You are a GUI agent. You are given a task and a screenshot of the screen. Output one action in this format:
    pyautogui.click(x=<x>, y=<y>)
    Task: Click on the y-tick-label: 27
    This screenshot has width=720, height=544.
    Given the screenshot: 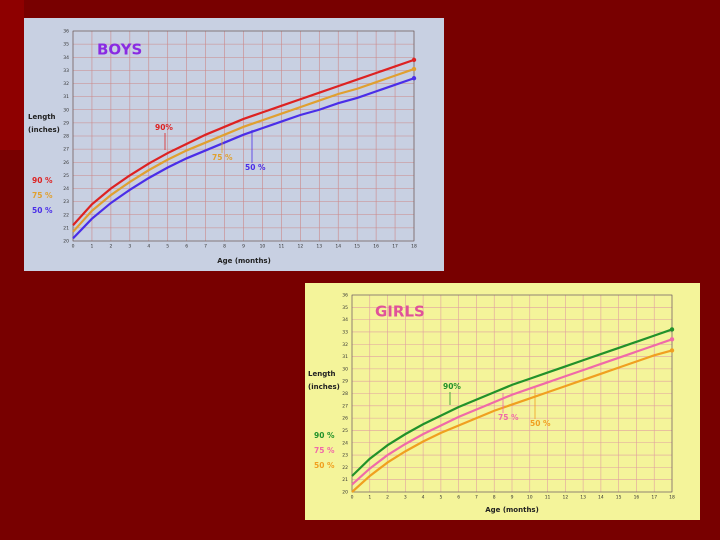 What is the action you would take?
    pyautogui.click(x=345, y=406)
    